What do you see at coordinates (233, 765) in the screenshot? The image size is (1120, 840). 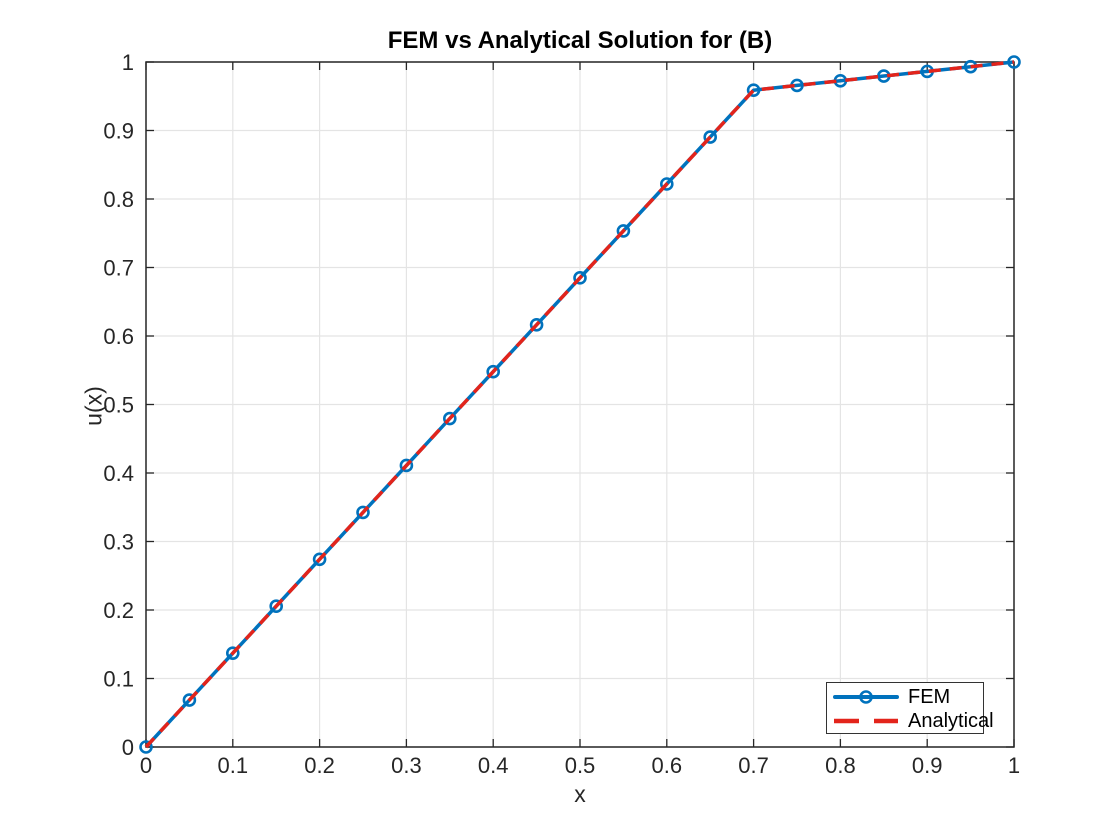 I see `x-tick-label: 0.1` at bounding box center [233, 765].